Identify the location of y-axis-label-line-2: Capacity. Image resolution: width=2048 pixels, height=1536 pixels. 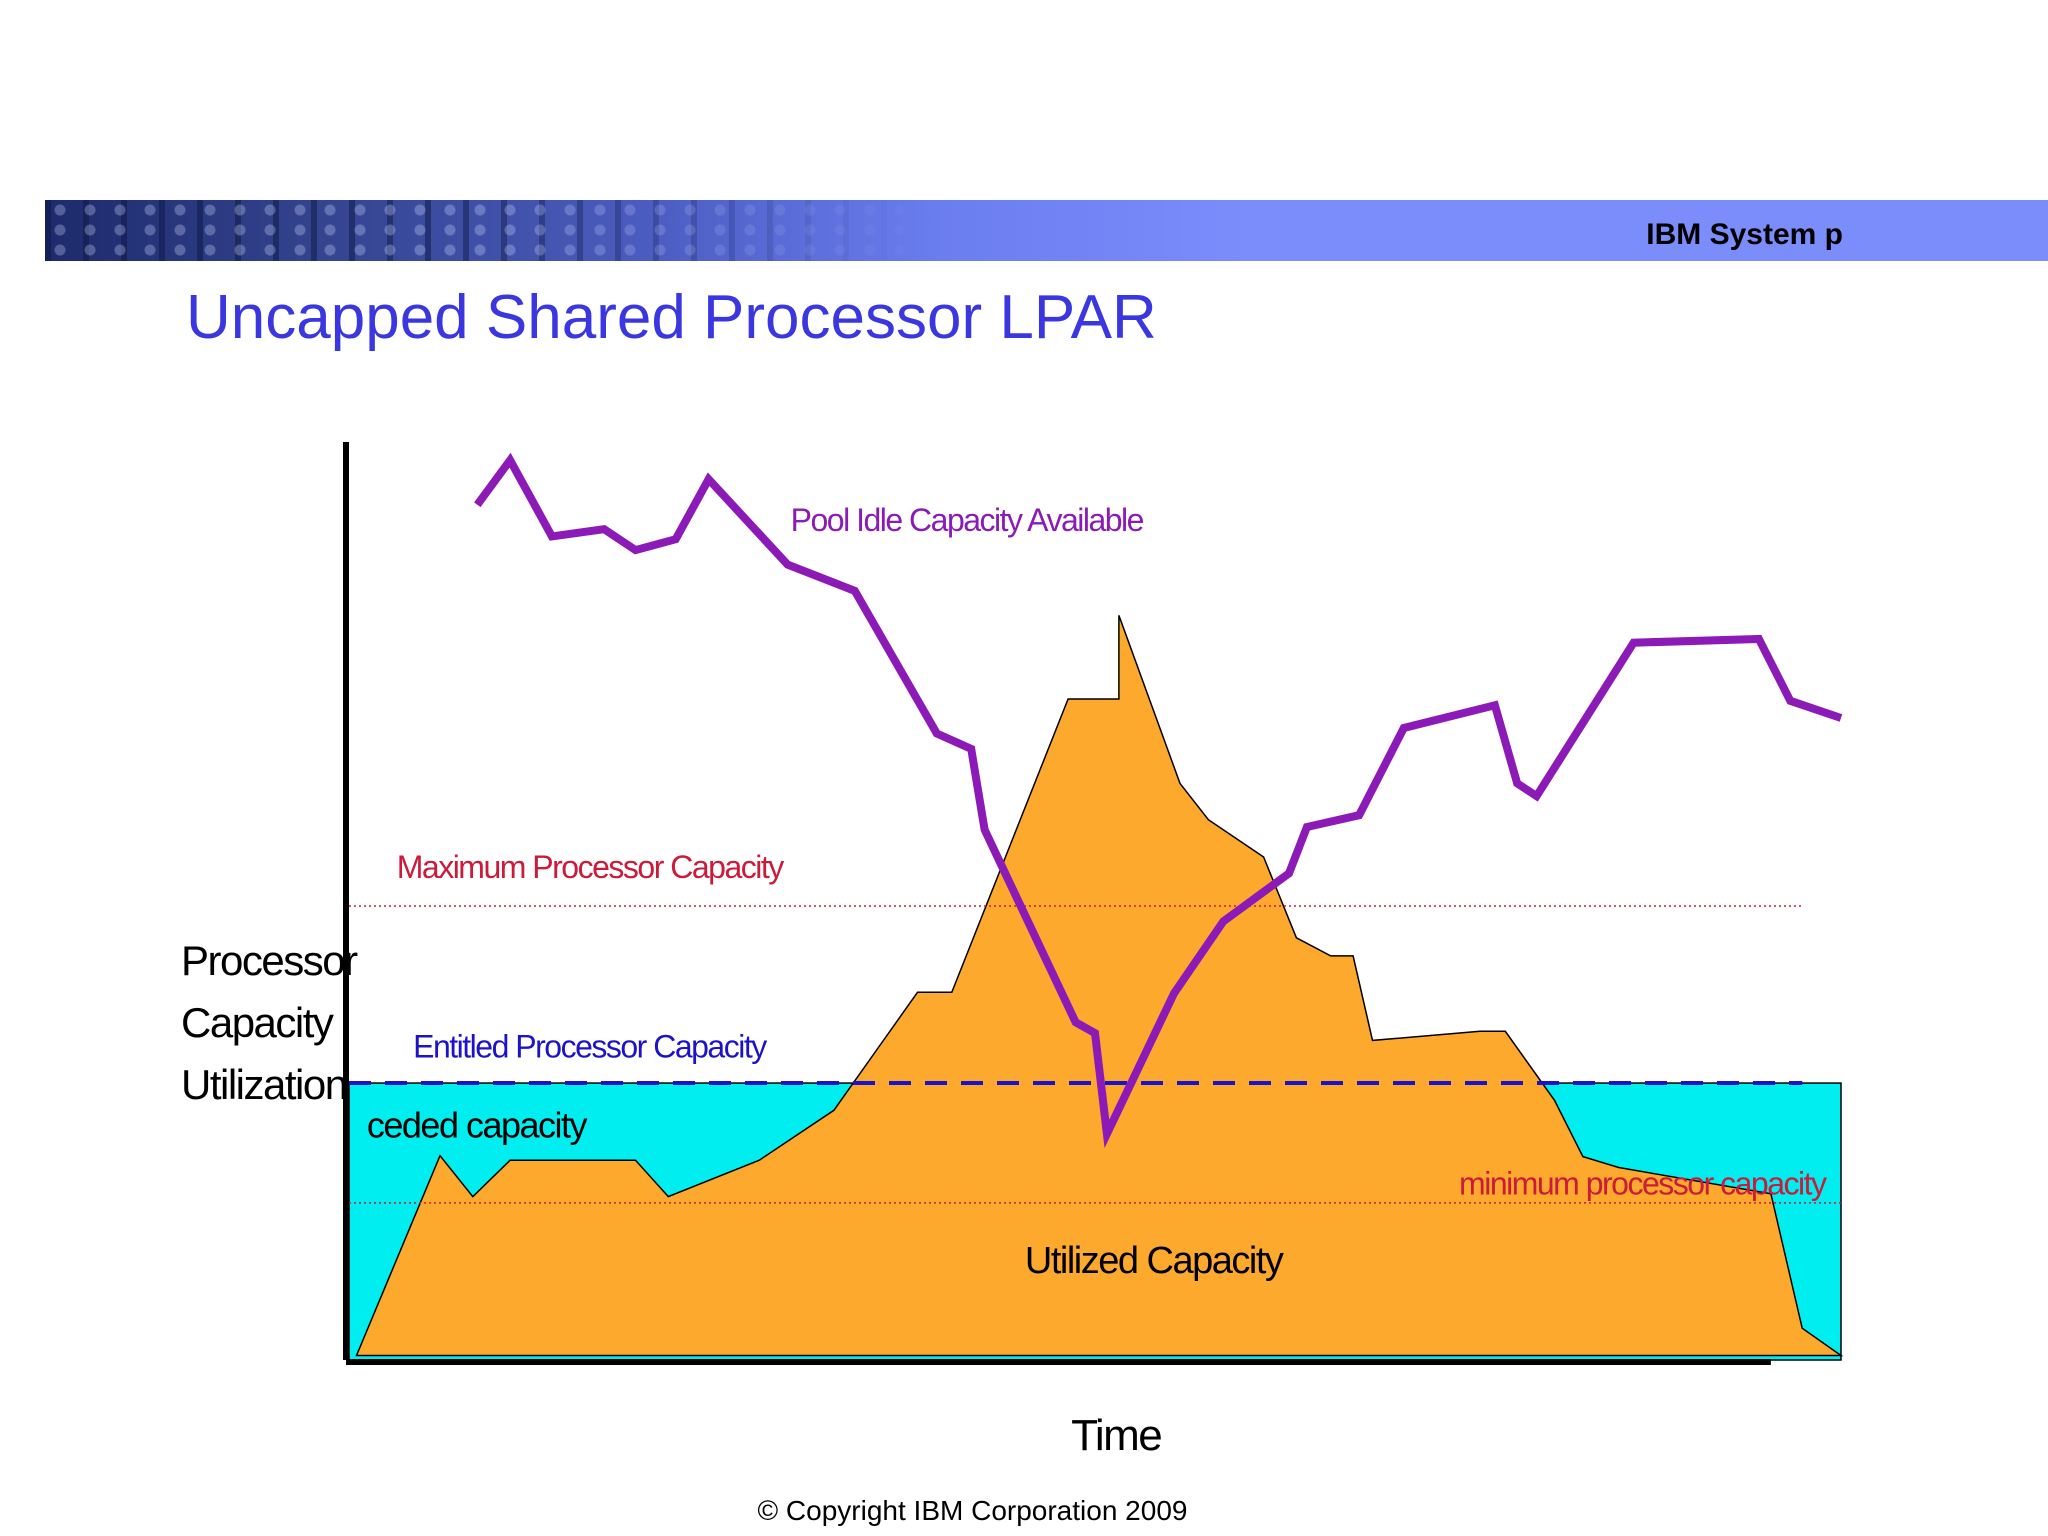
(257, 1022).